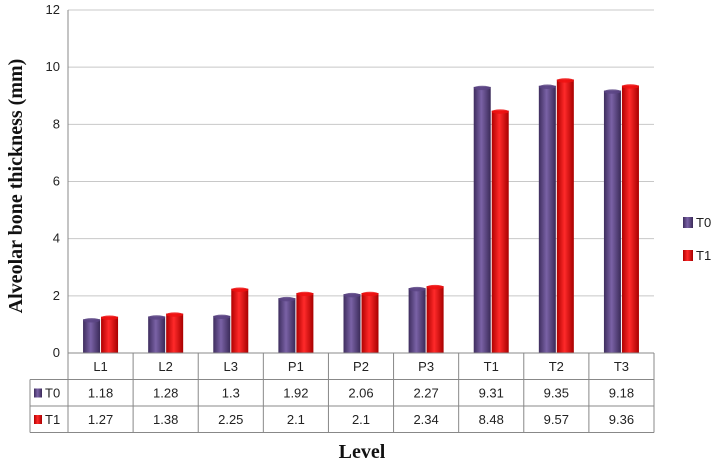 This screenshot has width=721, height=474. Describe the element at coordinates (688, 255) in the screenshot. I see `legend-swatch-t1` at that location.